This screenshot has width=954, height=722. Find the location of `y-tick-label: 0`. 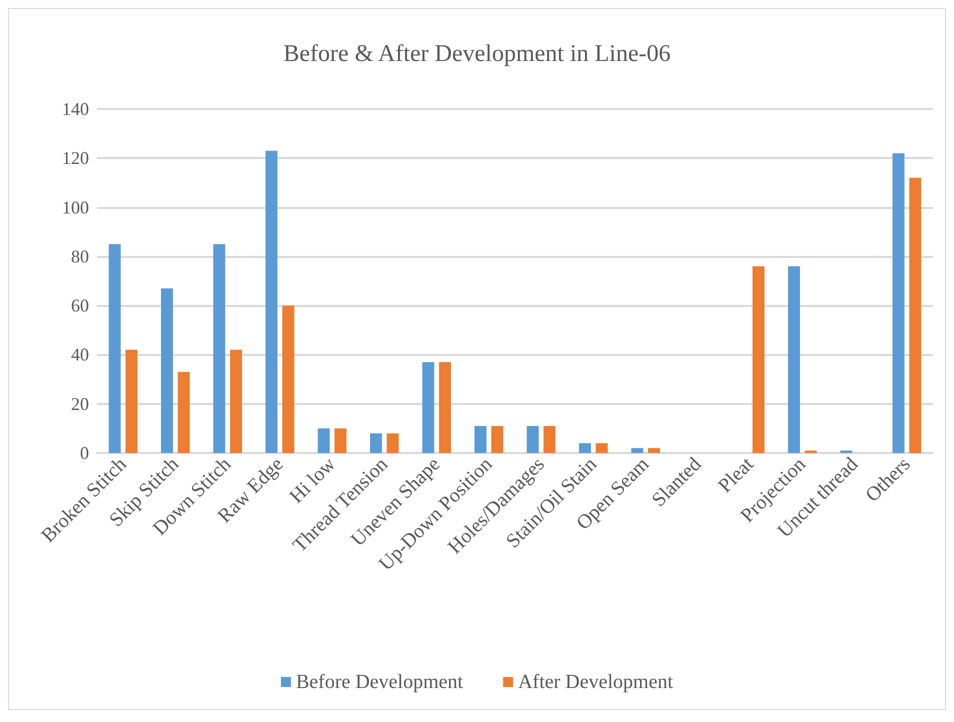

y-tick-label: 0 is located at coordinates (84, 453).